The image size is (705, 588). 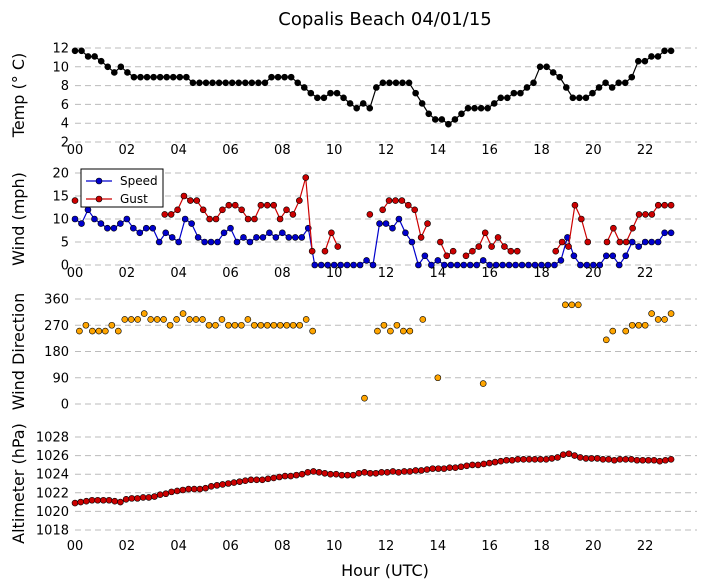 What do you see at coordinates (645, 150) in the screenshot?
I see `temp-x-tick-label: 22` at bounding box center [645, 150].